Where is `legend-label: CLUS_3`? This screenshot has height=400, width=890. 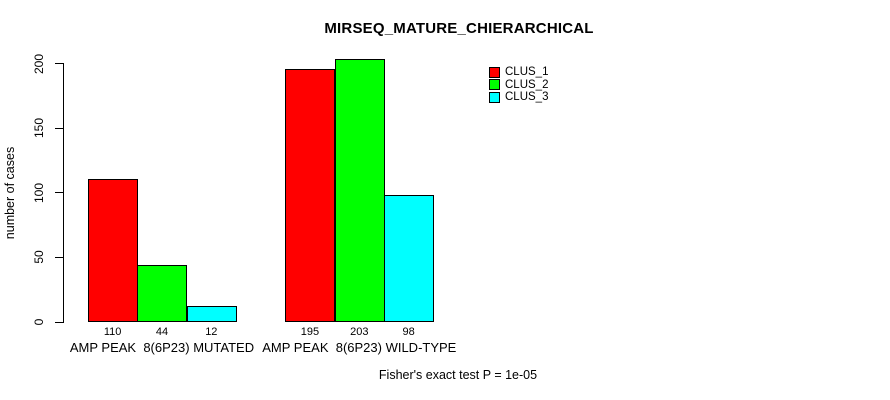
legend-label: CLUS_3 is located at coordinates (527, 97).